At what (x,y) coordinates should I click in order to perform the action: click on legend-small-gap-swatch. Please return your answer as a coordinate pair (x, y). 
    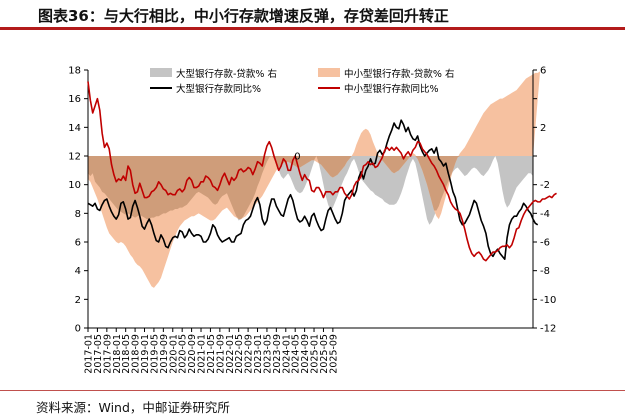
    Looking at the image, I should click on (329, 72).